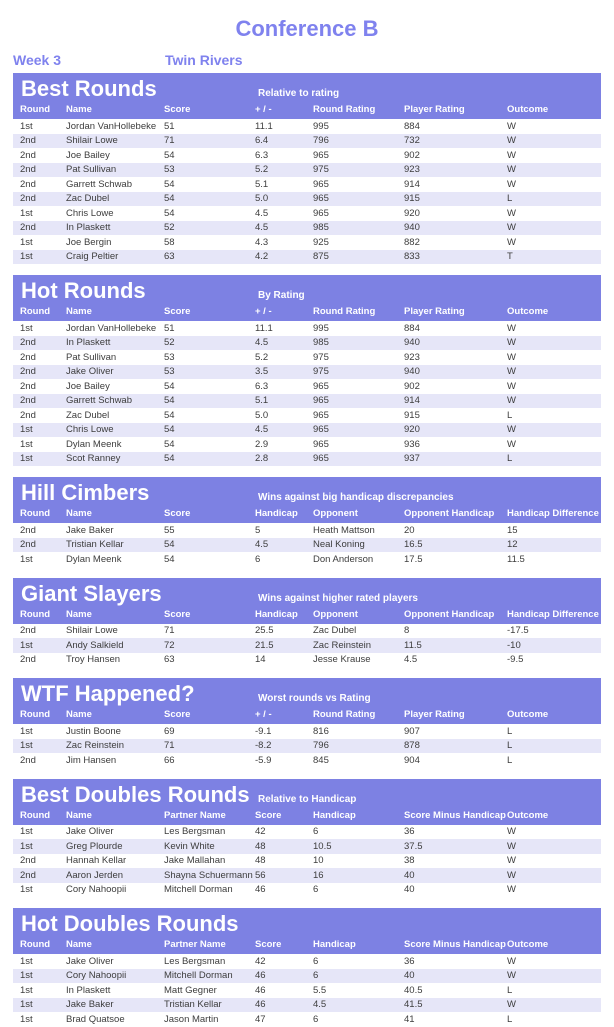 This screenshot has width=614, height=1027. What do you see at coordinates (90, 530) in the screenshot?
I see `table-cell: Jake Baker` at bounding box center [90, 530].